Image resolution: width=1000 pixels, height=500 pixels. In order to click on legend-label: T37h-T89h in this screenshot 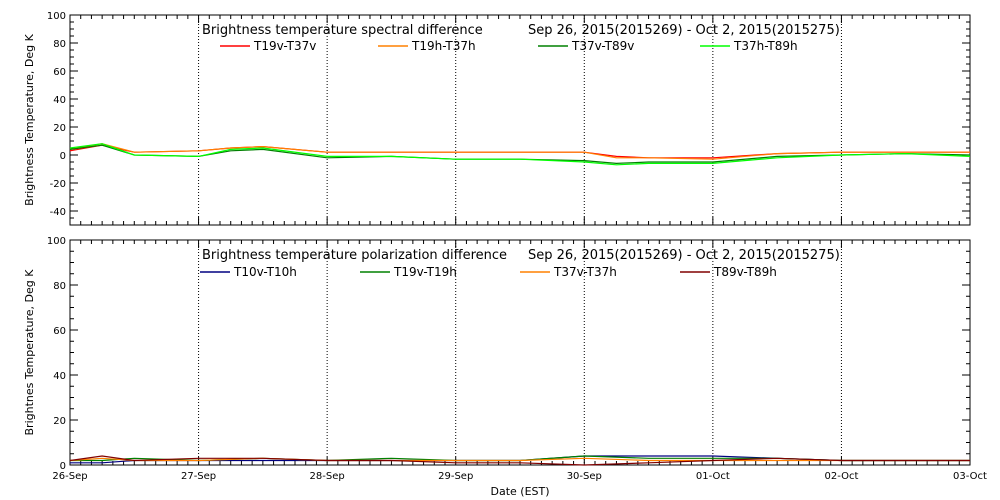, I will do `click(765, 46)`.